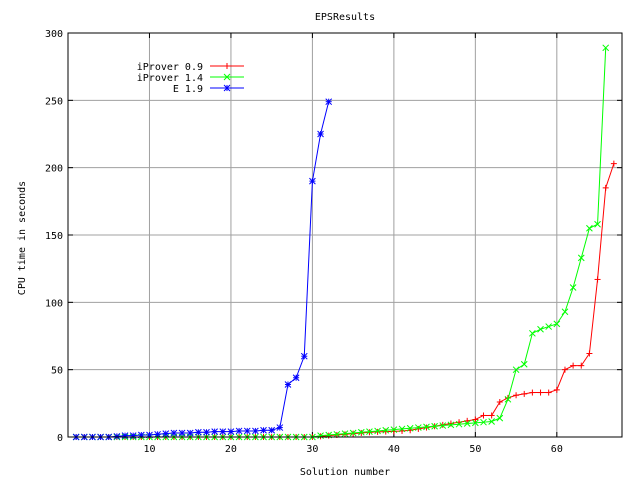 The height and width of the screenshot is (480, 640). What do you see at coordinates (345, 17) in the screenshot?
I see `chart-title: EPSResults` at bounding box center [345, 17].